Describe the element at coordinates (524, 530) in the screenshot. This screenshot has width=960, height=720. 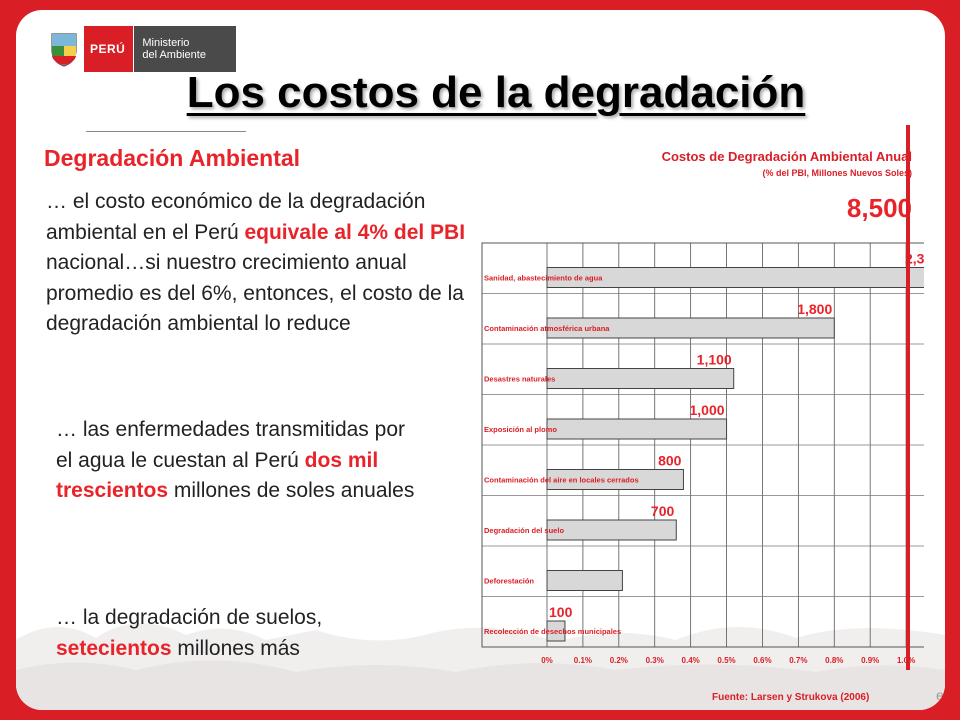
I see `category-label: Degradación del suelo` at that location.